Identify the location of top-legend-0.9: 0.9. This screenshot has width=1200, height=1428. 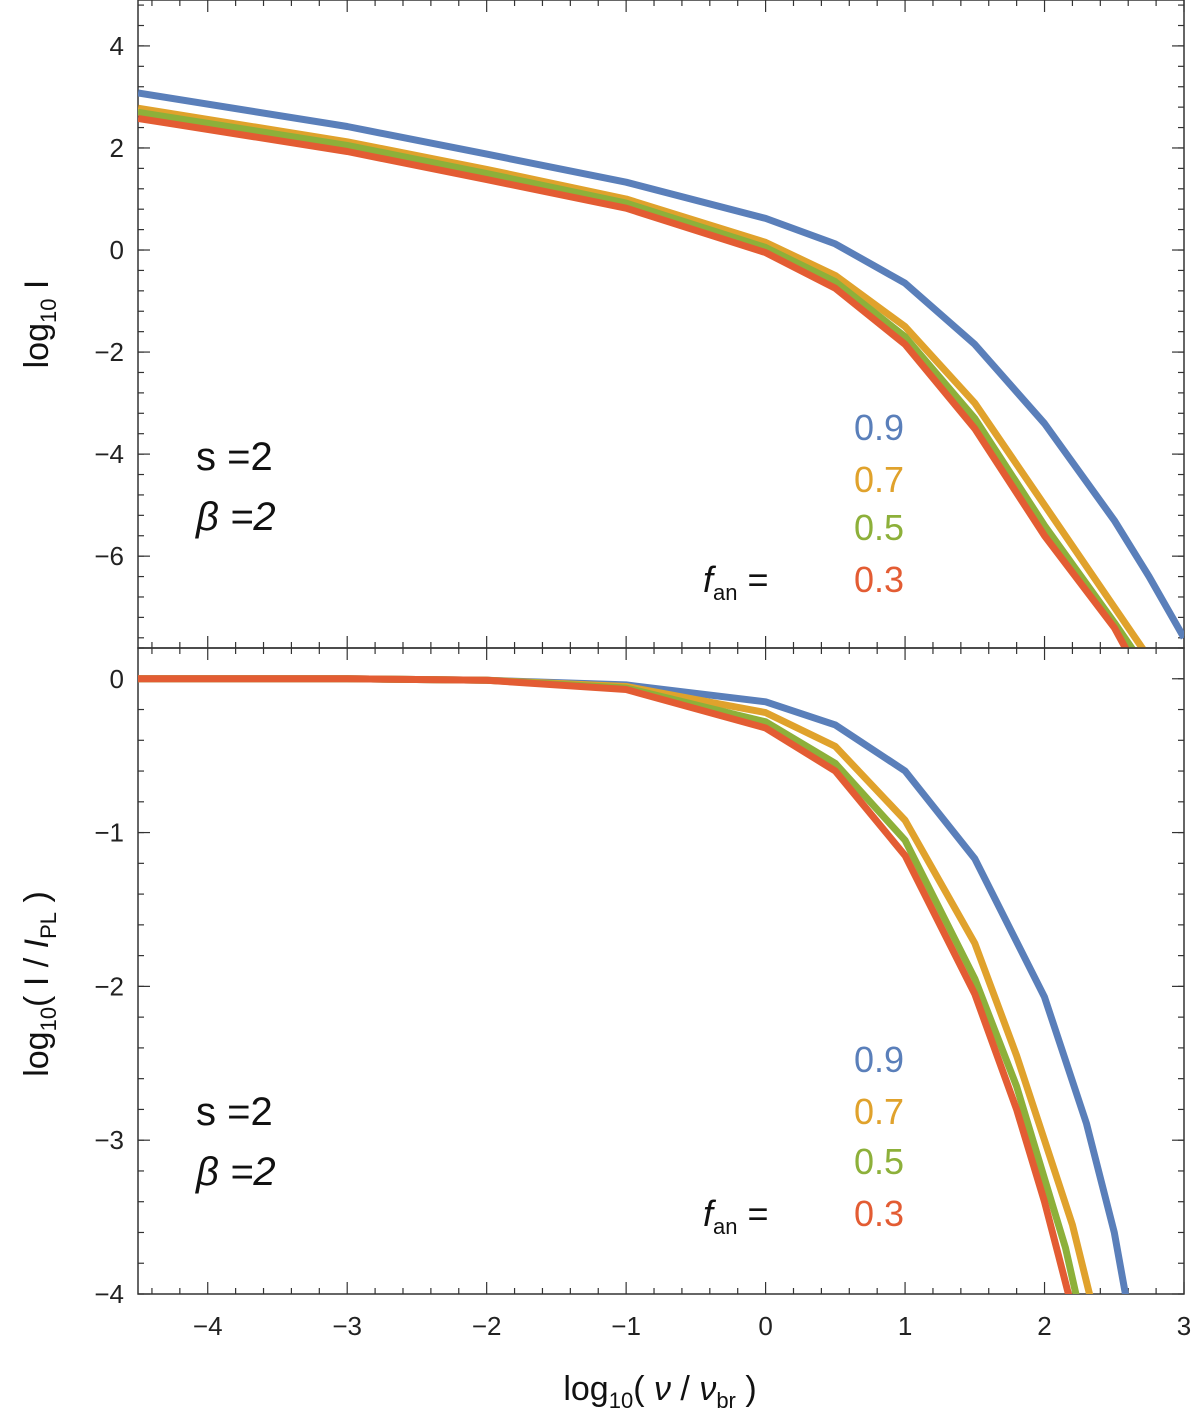
(879, 427).